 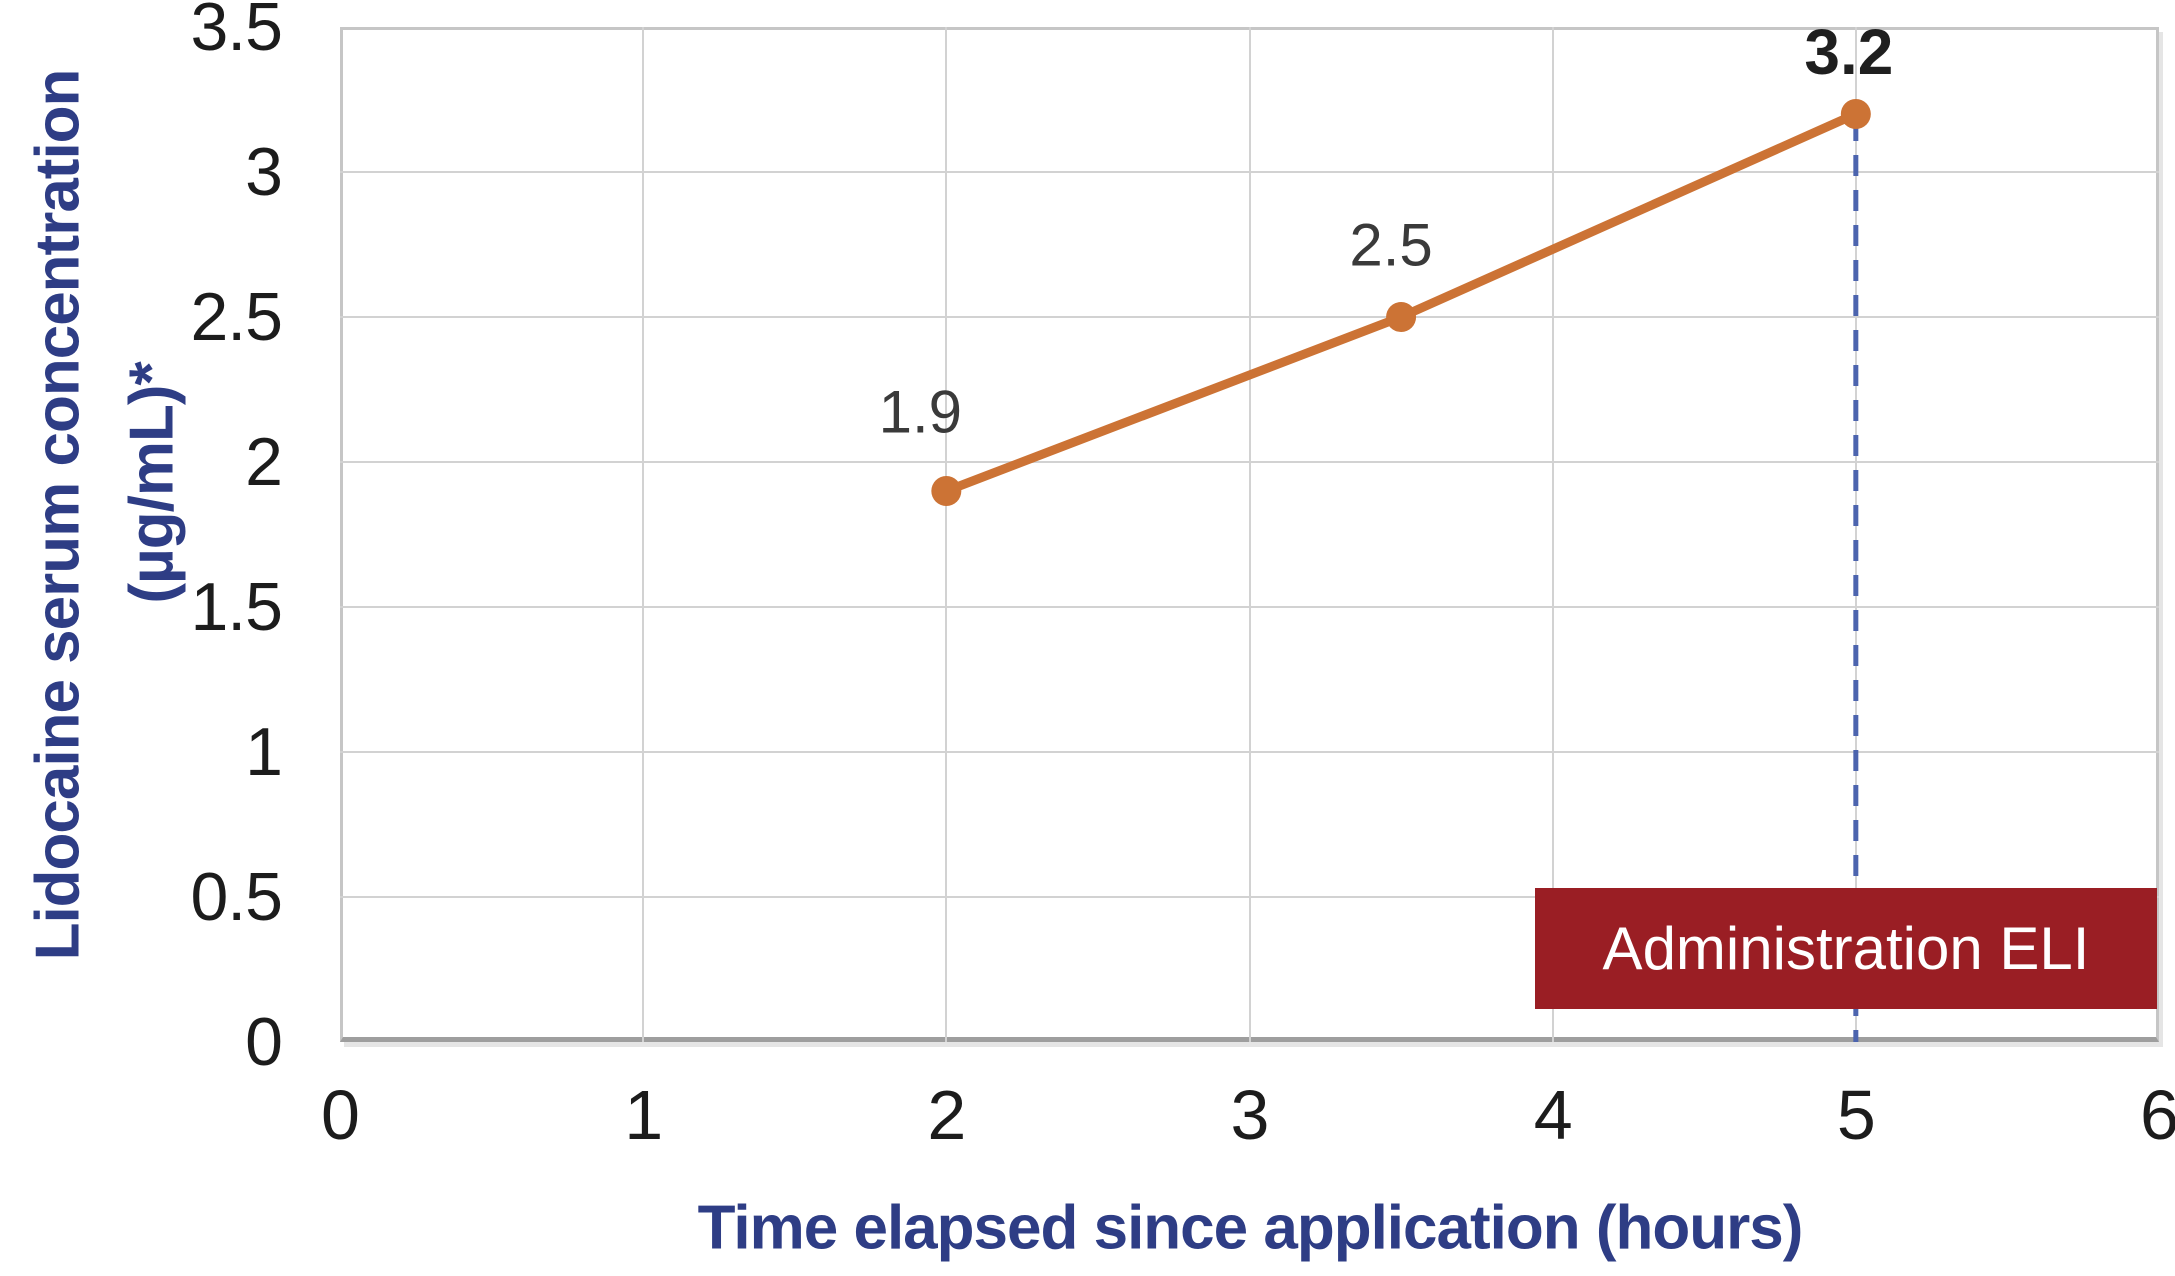 What do you see at coordinates (264, 462) in the screenshot?
I see `y-tick-label: 2` at bounding box center [264, 462].